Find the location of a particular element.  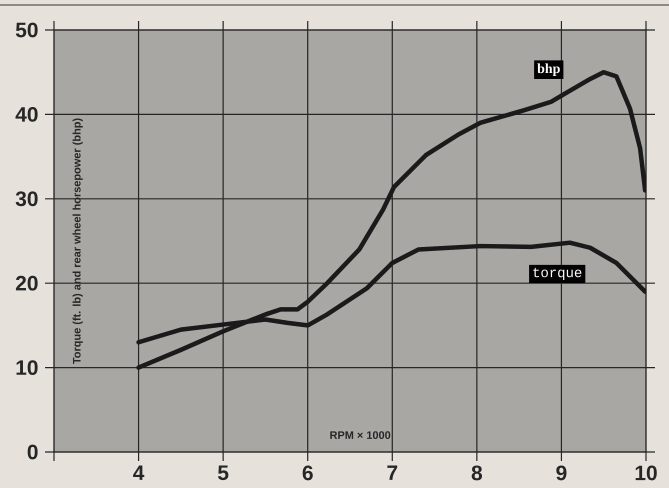

y-tick-label: 20 is located at coordinates (27, 283).